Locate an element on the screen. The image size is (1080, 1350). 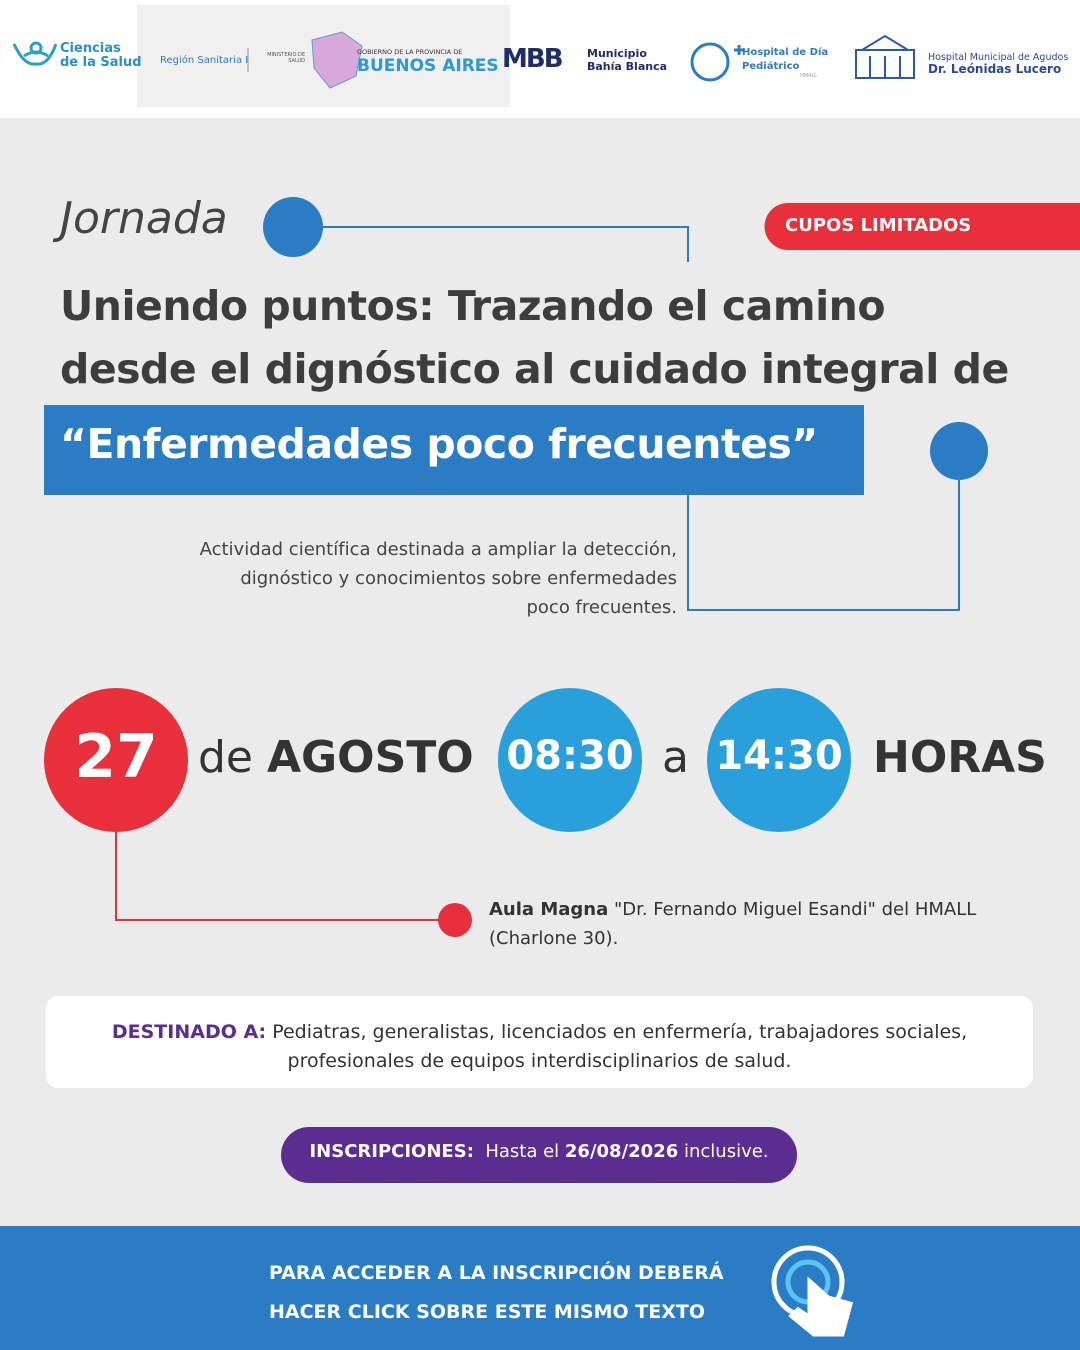
text: inclusive. is located at coordinates (726, 1151).